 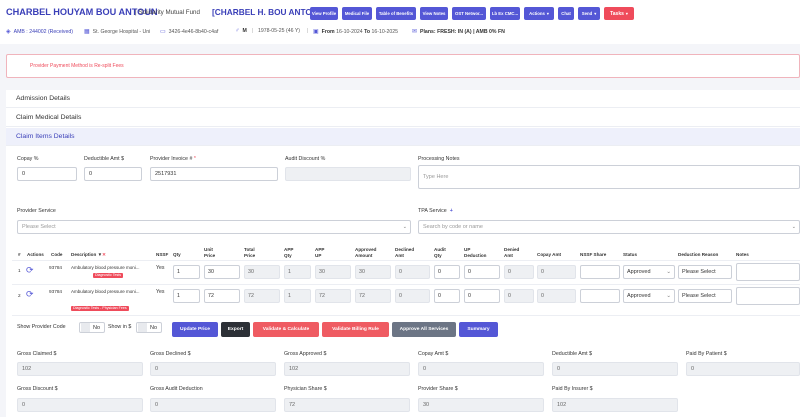 What do you see at coordinates (77, 66) in the screenshot?
I see `alert-text: Provider Payment Method is Re-split Fees` at bounding box center [77, 66].